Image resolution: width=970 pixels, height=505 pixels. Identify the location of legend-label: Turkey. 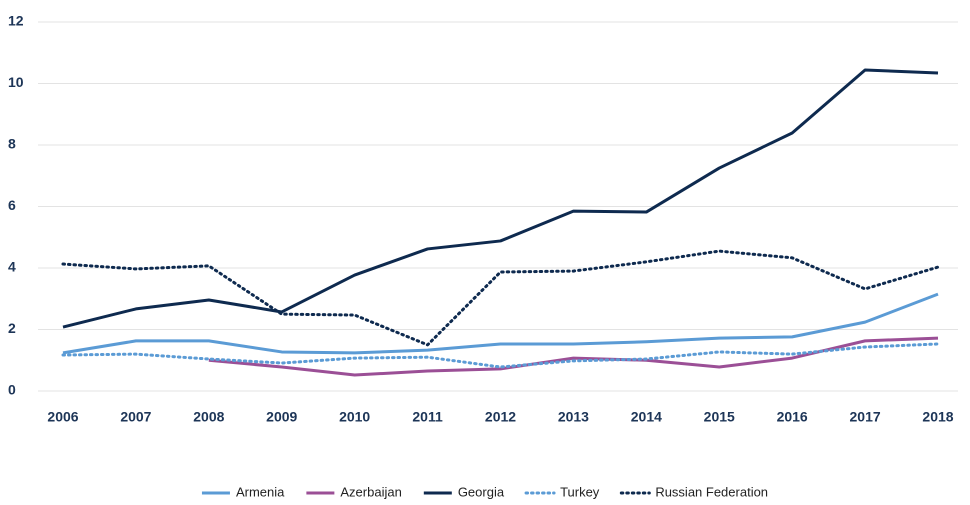
(580, 491).